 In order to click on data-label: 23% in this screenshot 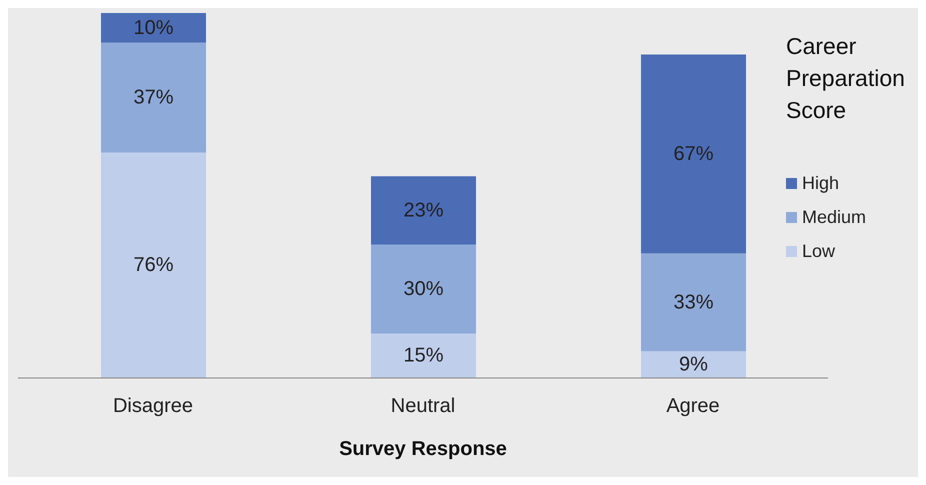, I will do `click(423, 210)`.